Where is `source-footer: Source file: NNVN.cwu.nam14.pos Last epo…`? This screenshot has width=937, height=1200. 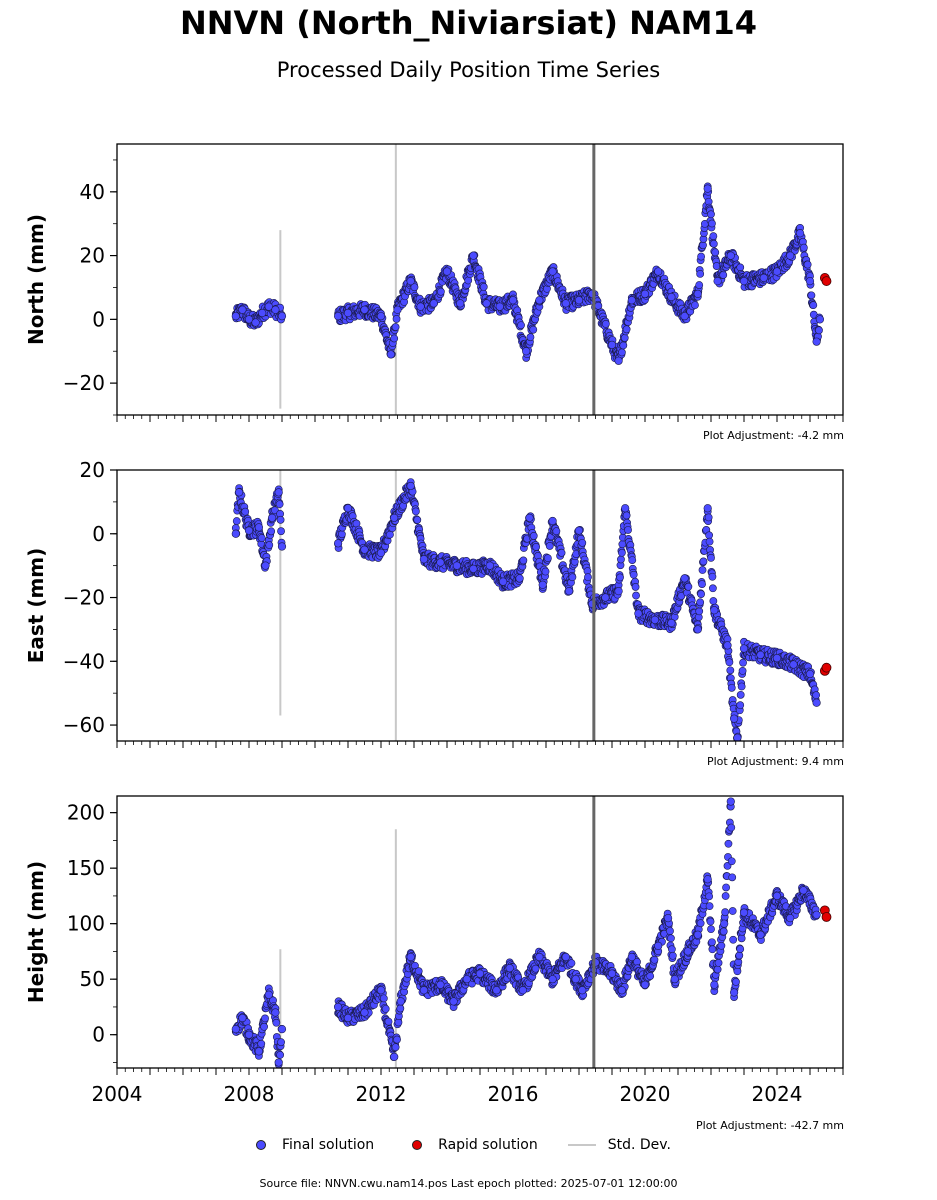
source-footer: Source file: NNVN.cwu.nam14.pos Last epo… is located at coordinates (468, 1183).